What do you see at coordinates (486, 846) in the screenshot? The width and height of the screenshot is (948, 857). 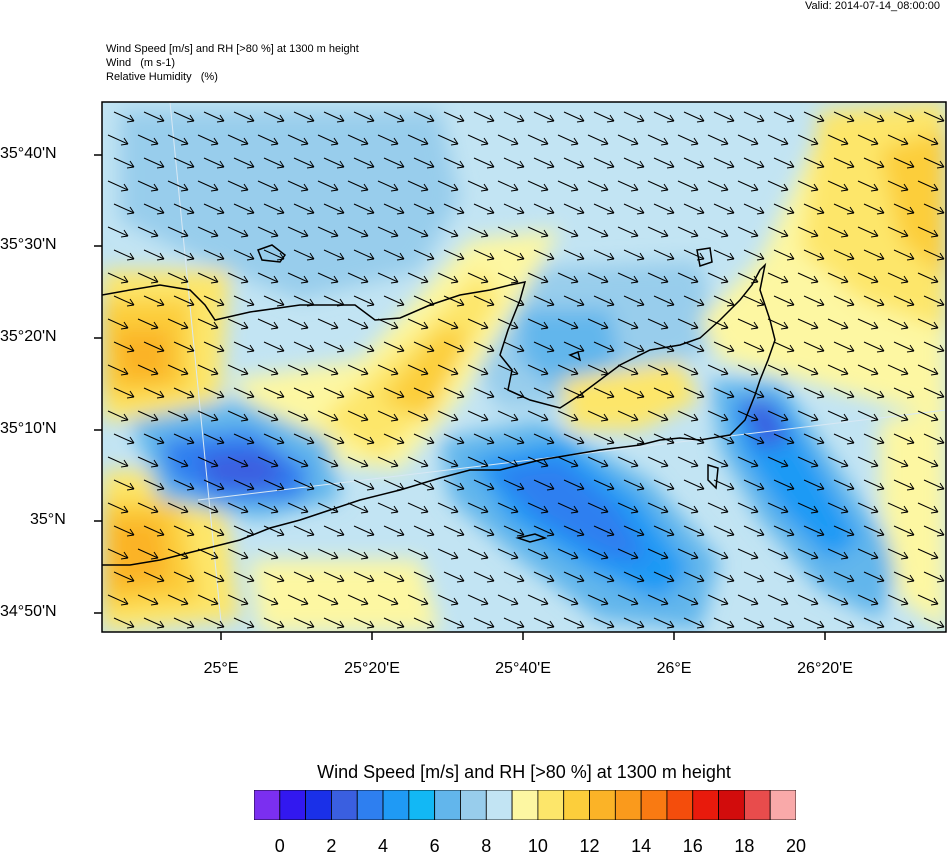 I see `colorbar-tick-label: 8` at bounding box center [486, 846].